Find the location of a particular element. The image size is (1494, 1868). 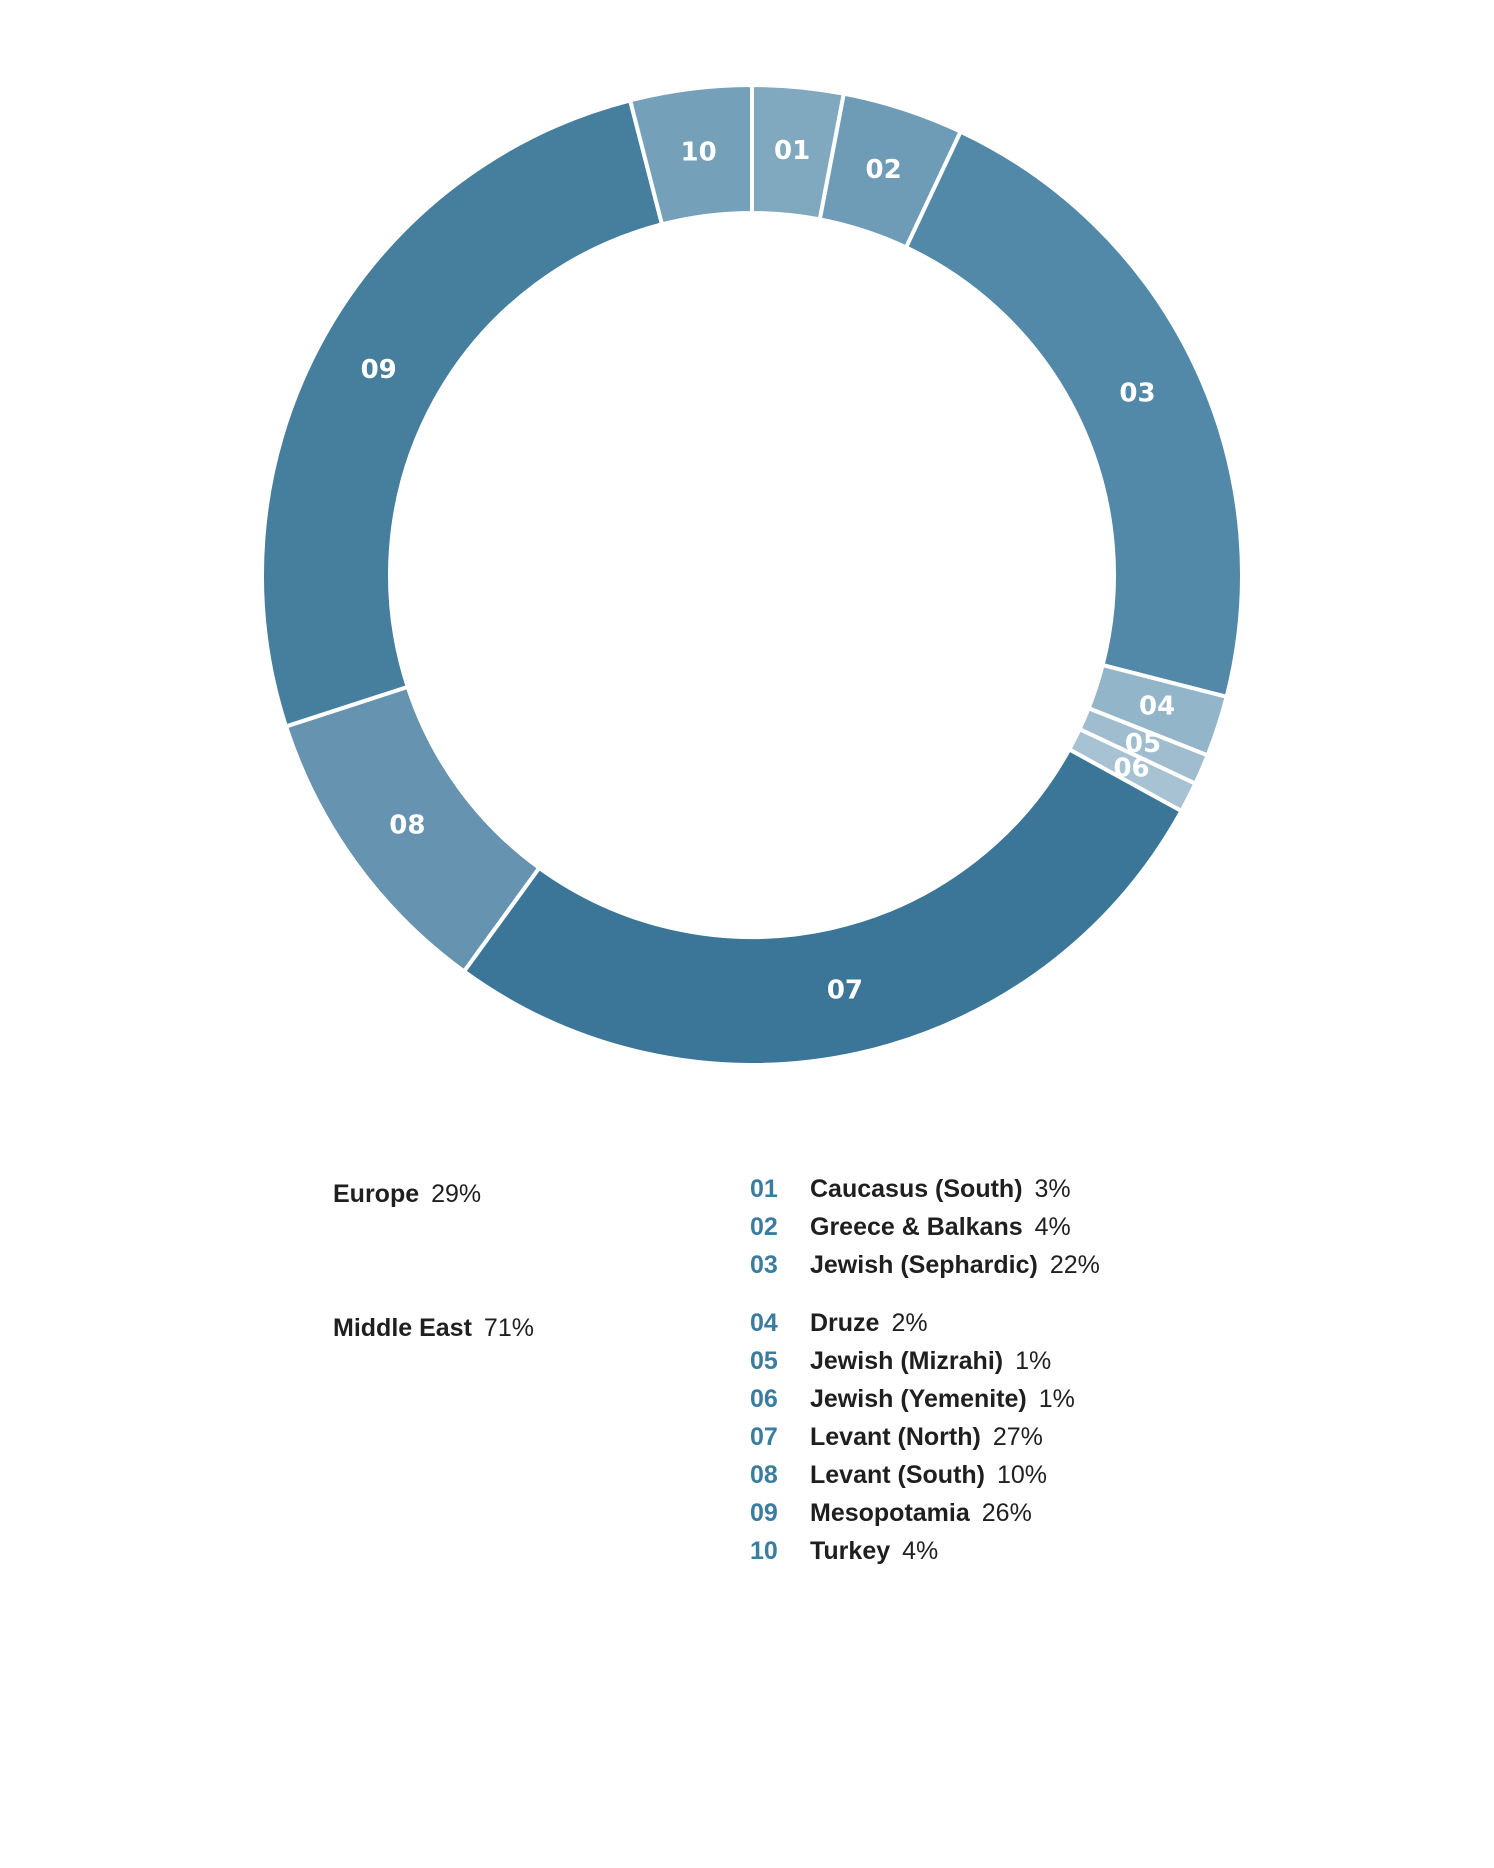

legend-item-04: 04 Druze 2% is located at coordinates (839, 1323).